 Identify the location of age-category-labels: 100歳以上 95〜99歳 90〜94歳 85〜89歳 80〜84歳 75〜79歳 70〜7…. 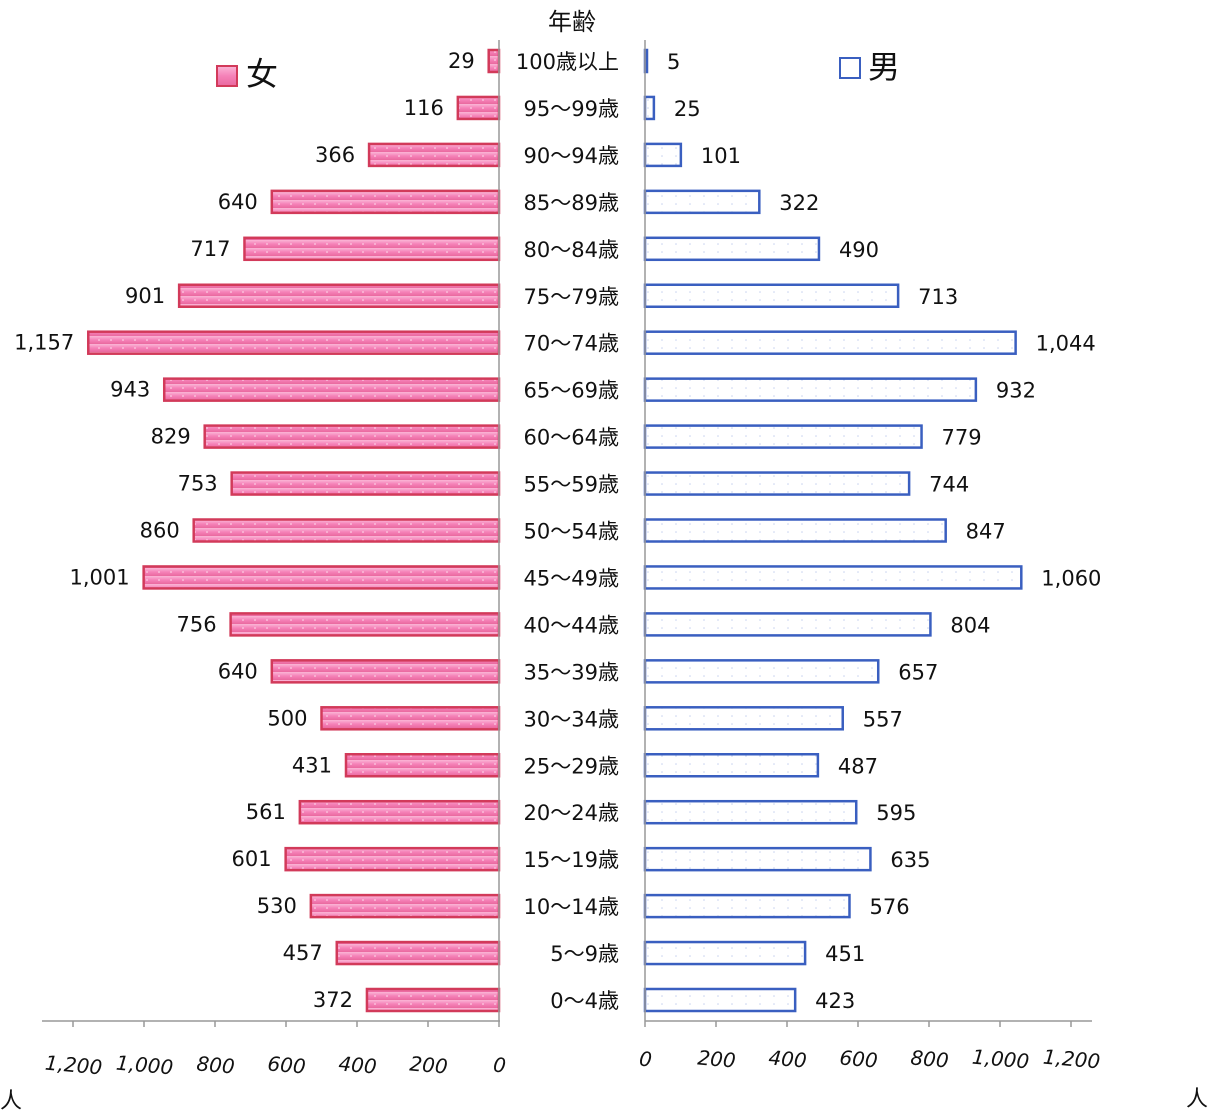
(567, 531).